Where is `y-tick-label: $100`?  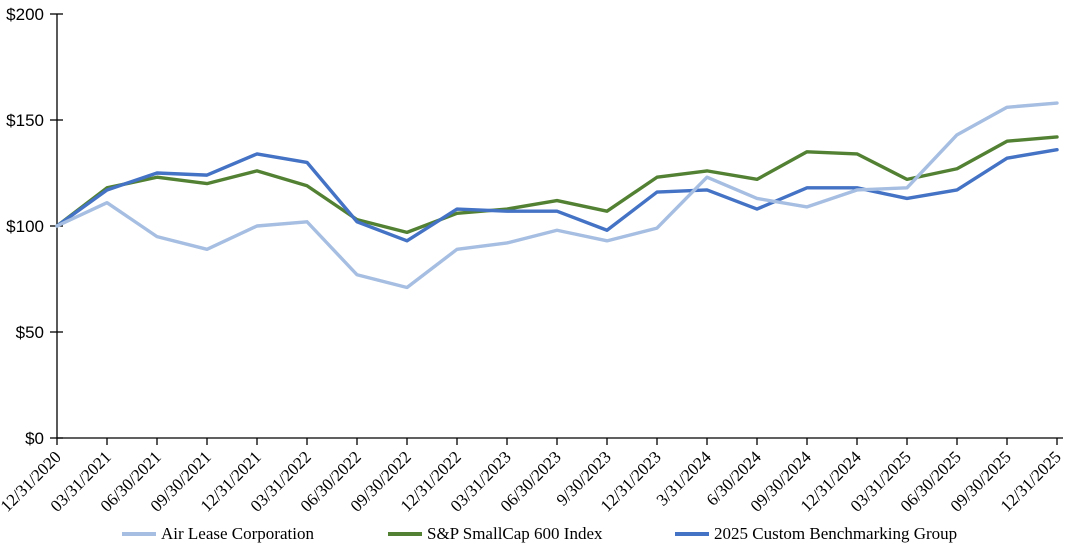
y-tick-label: $100 is located at coordinates (25, 226).